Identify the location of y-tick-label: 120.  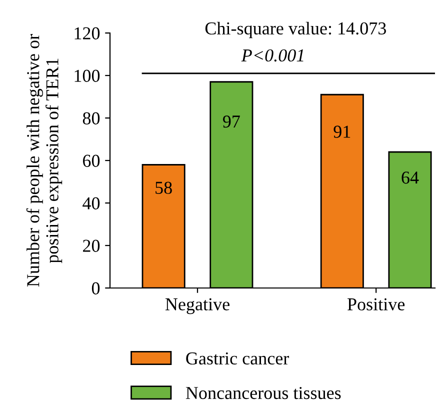
(87, 33).